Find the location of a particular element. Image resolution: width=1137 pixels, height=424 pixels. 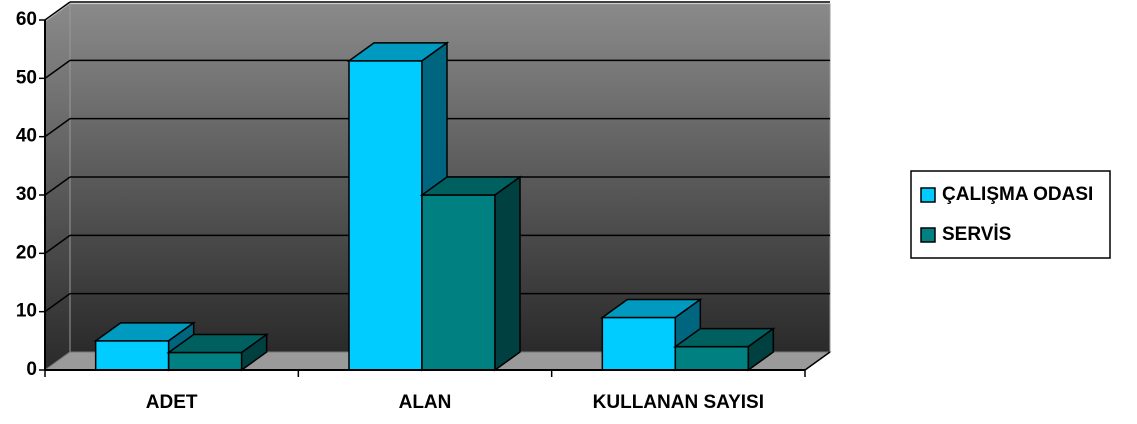

legend is located at coordinates (1010, 214).